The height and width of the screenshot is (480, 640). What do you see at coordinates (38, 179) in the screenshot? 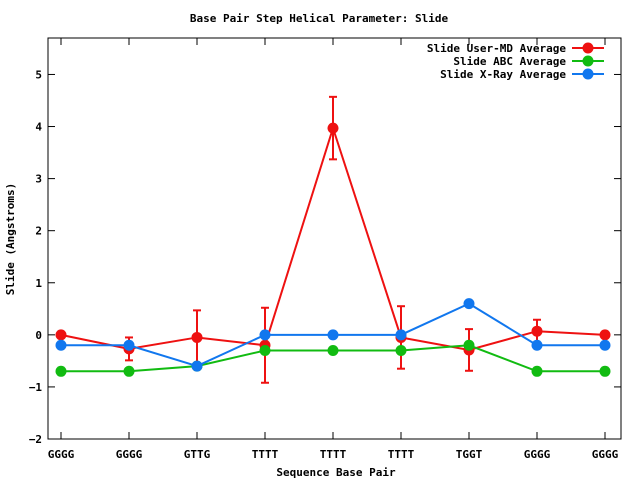
I see `y-tick-label: 3` at bounding box center [38, 179].